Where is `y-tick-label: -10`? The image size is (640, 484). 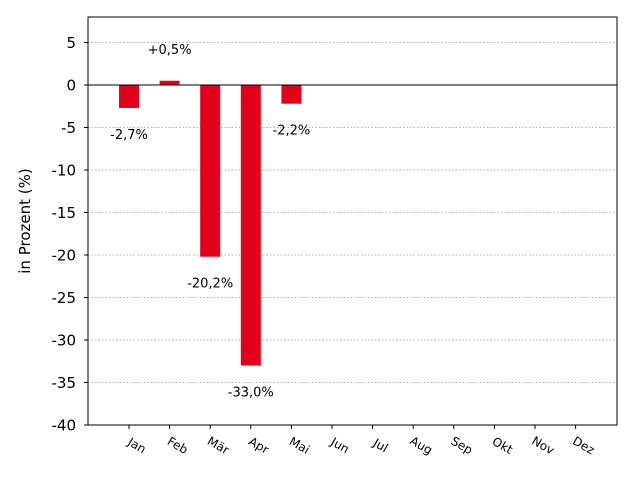
y-tick-label: -10 is located at coordinates (64, 171).